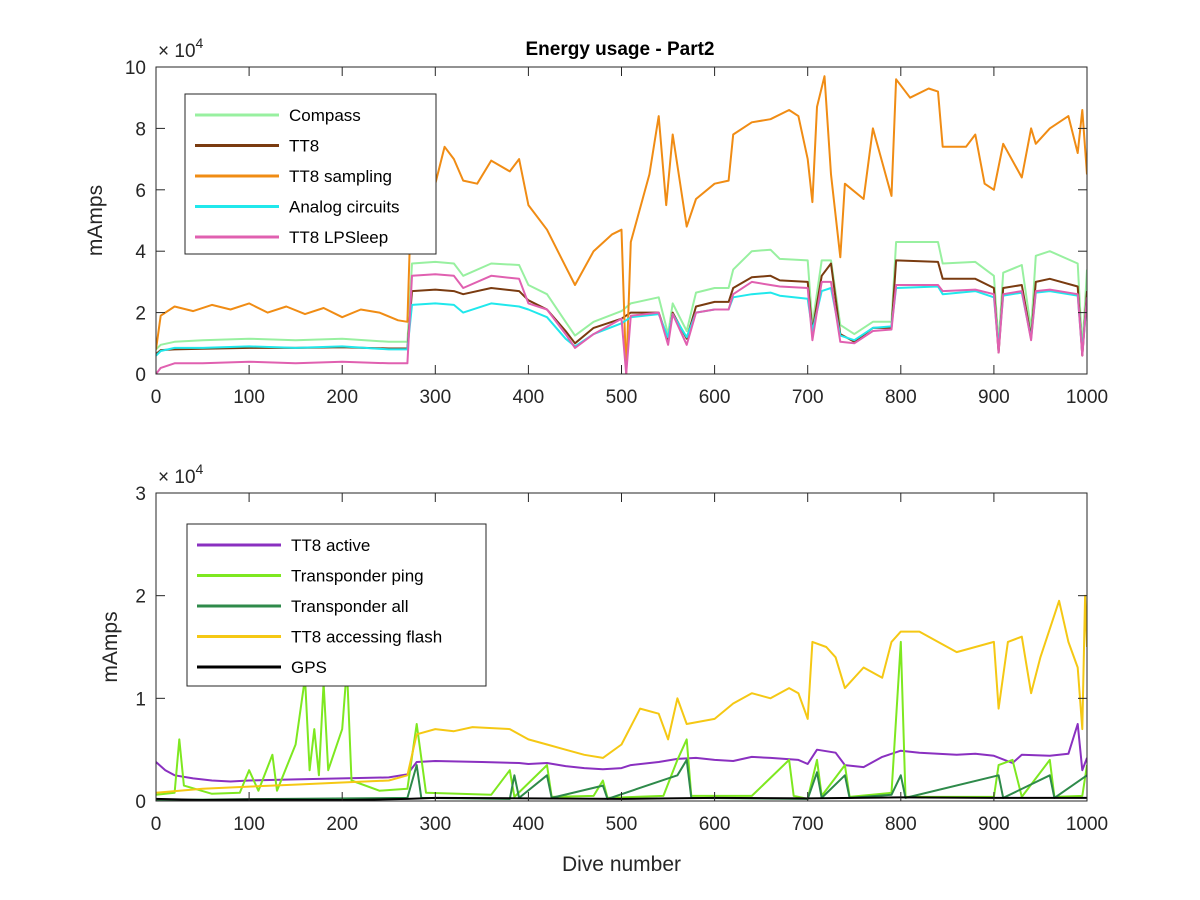  Describe the element at coordinates (621, 323) in the screenshot. I see `series-line-tt8-lpsleep` at that location.